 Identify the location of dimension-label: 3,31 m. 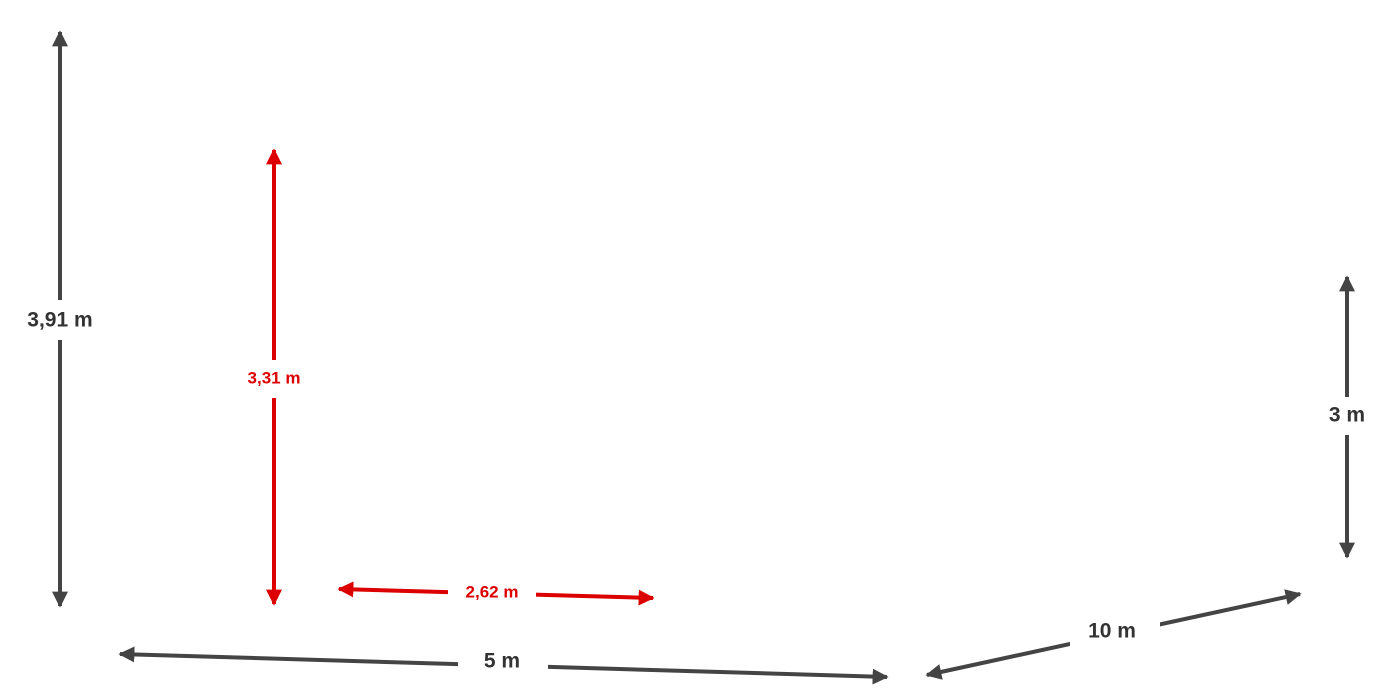
(274, 377).